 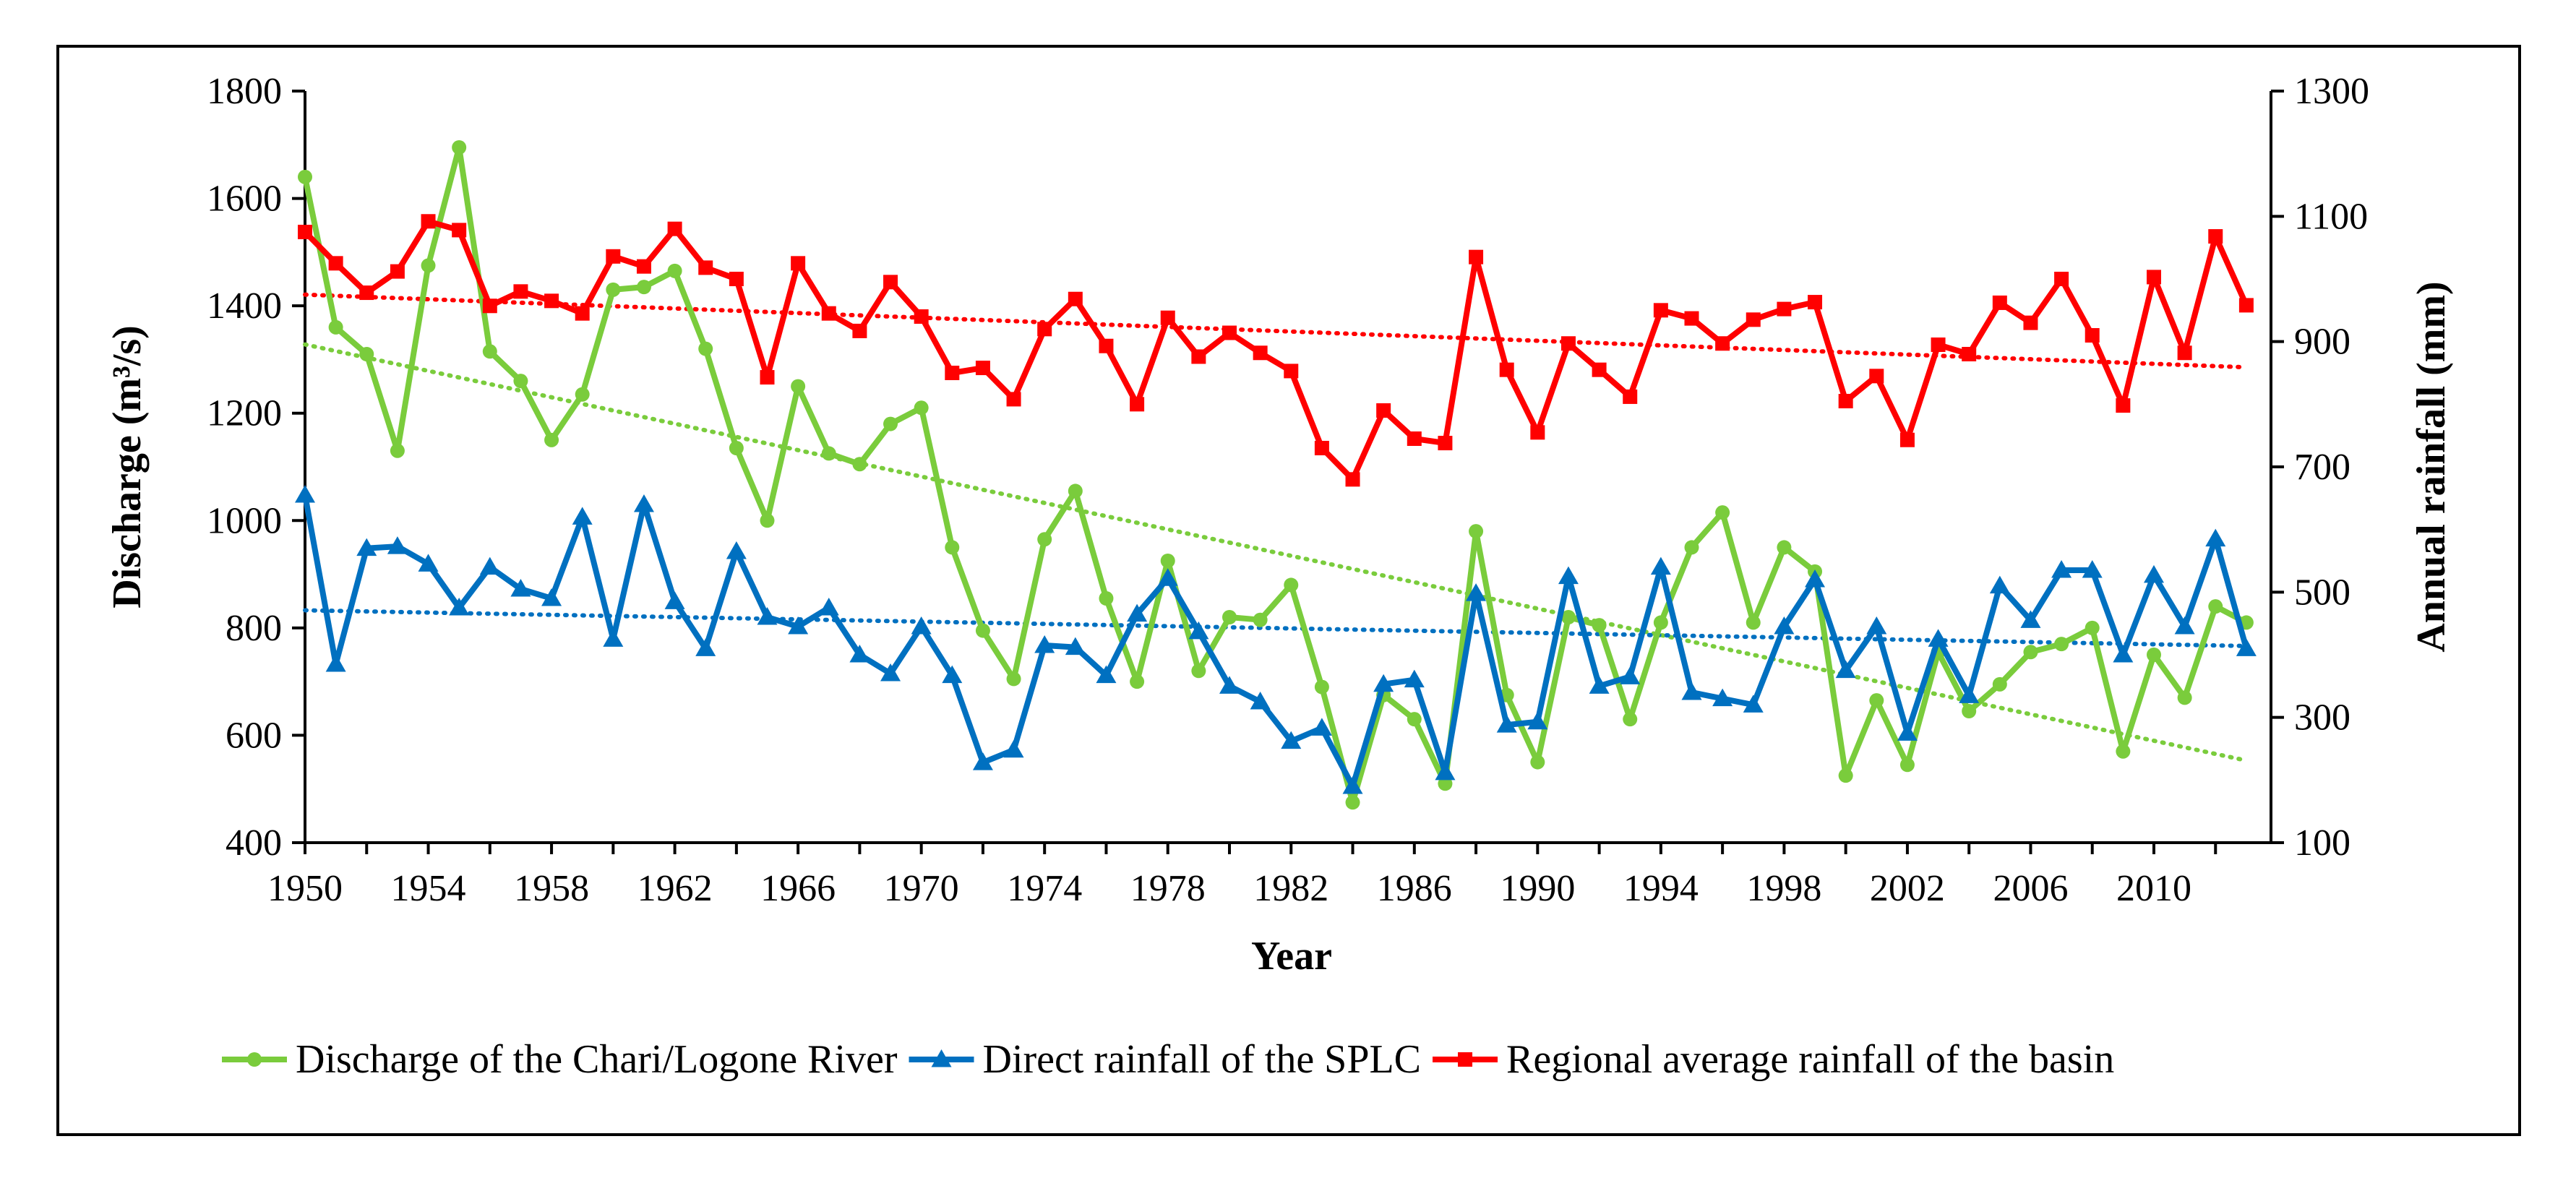 What do you see at coordinates (254, 736) in the screenshot?
I see `y-tick-label: 600` at bounding box center [254, 736].